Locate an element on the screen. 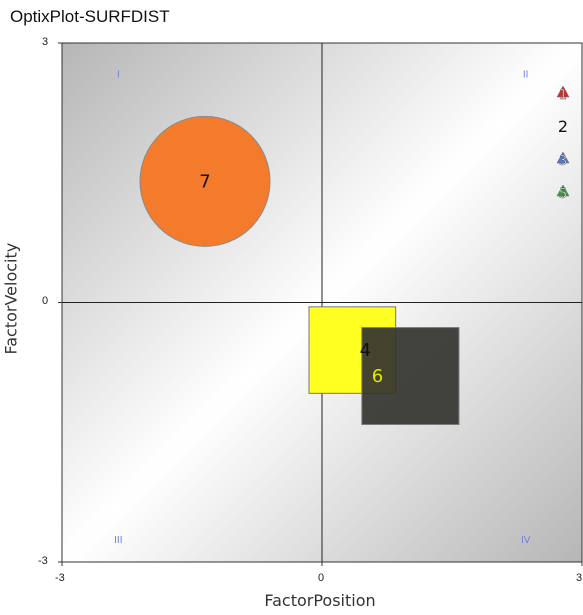 The image size is (583, 615). x-tick-label: 3 is located at coordinates (579, 578).